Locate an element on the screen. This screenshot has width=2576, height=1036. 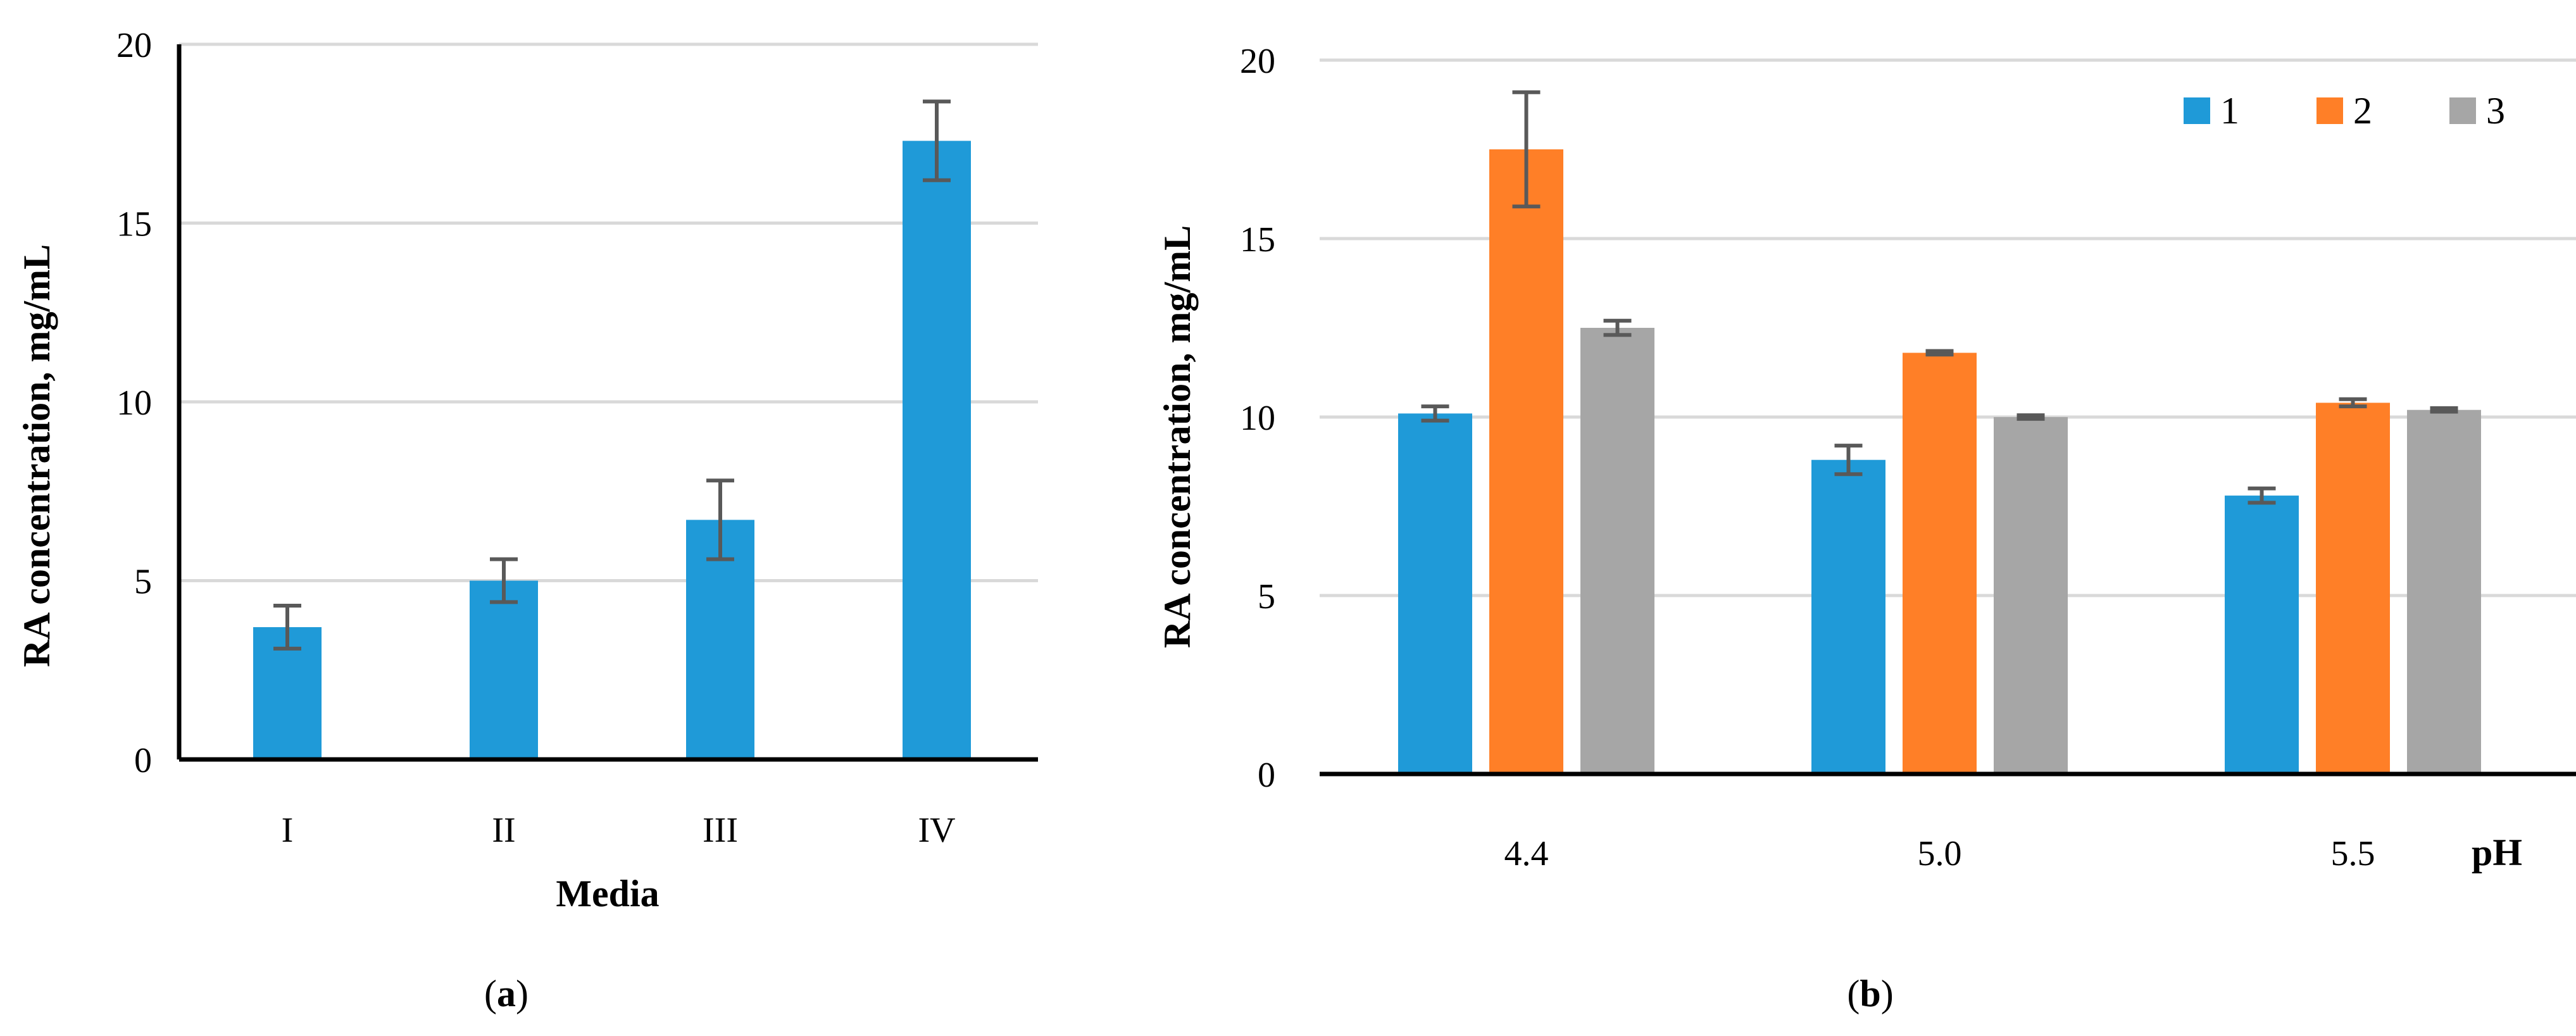
legend: 1 2 3 is located at coordinates (2344, 111).